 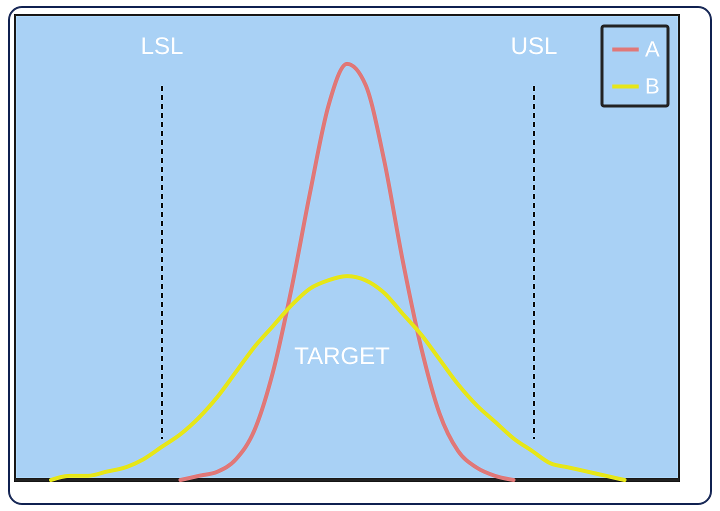 I want to click on legend-label: A, so click(x=652, y=49).